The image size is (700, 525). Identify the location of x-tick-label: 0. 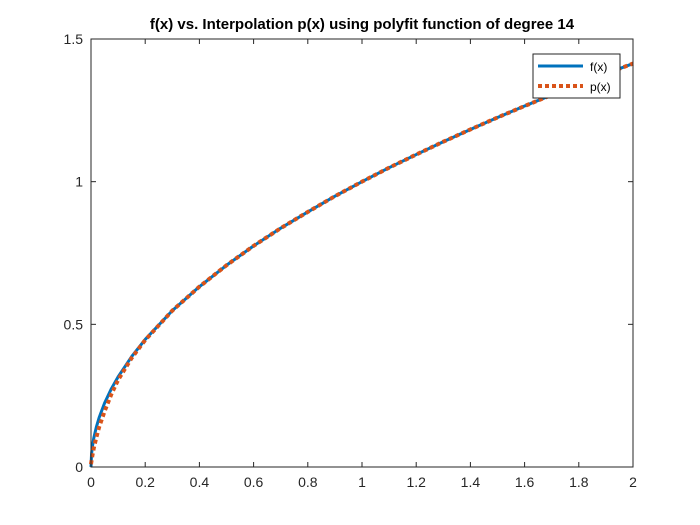
(91, 482).